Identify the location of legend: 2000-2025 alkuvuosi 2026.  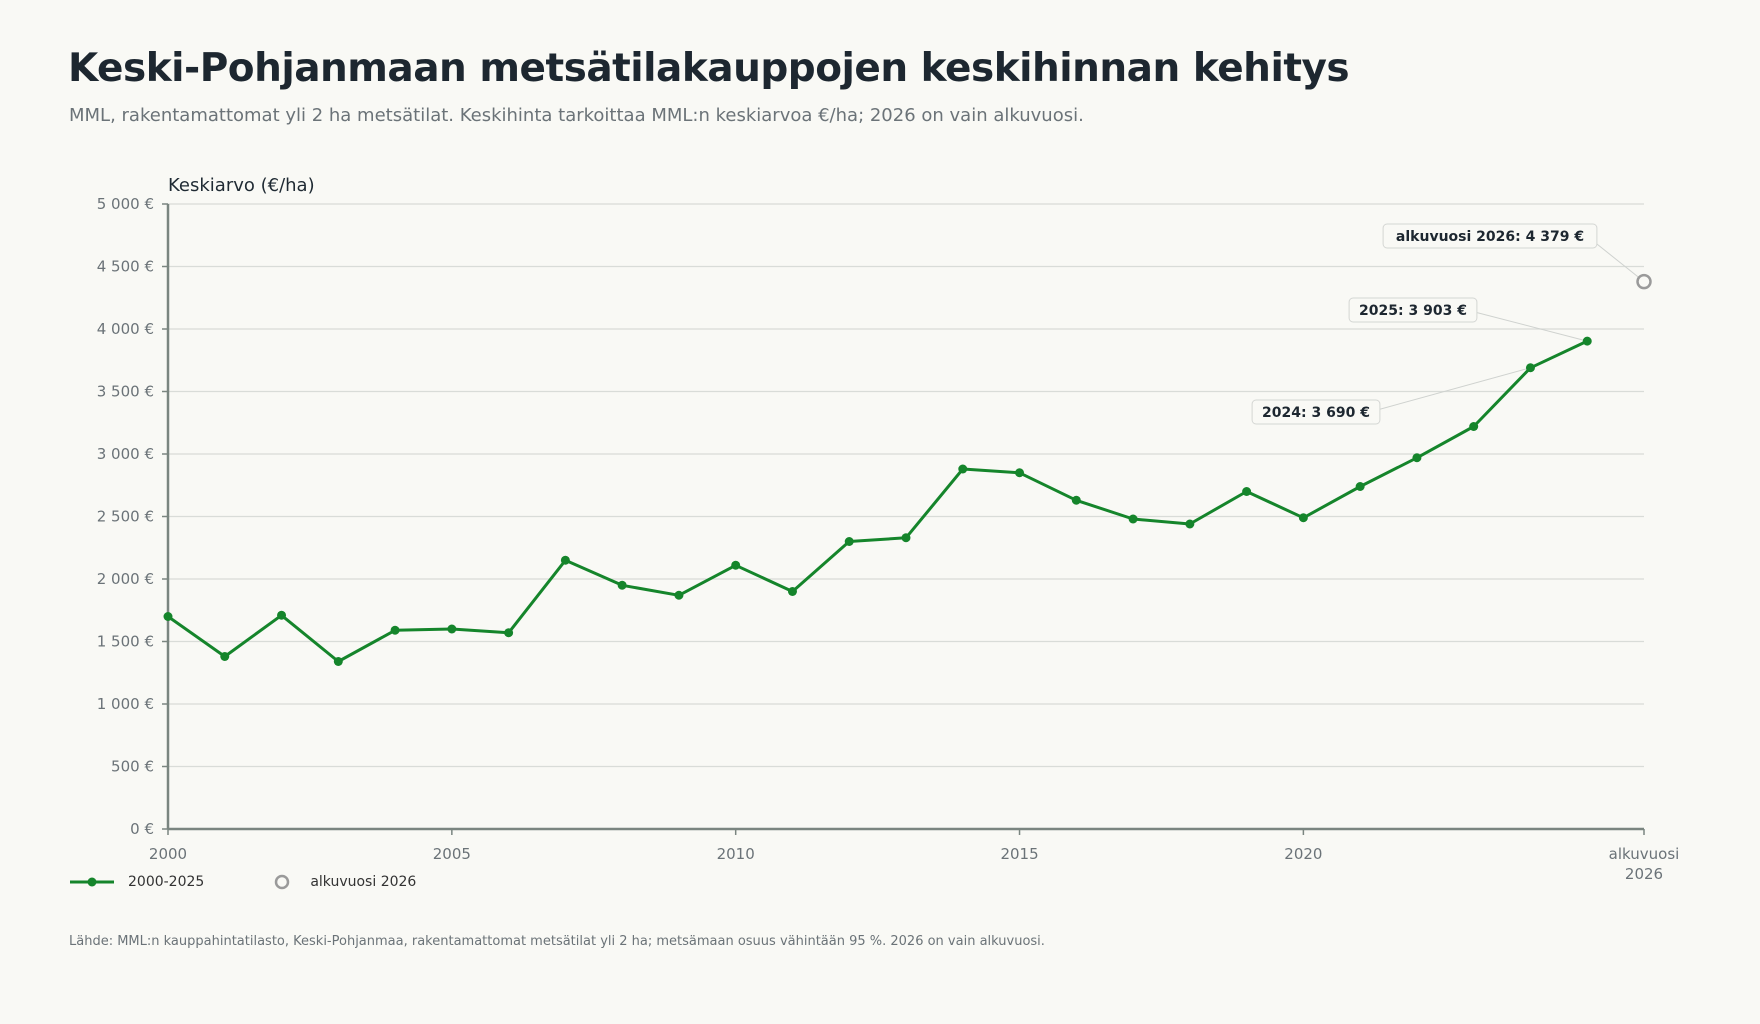
(276, 882).